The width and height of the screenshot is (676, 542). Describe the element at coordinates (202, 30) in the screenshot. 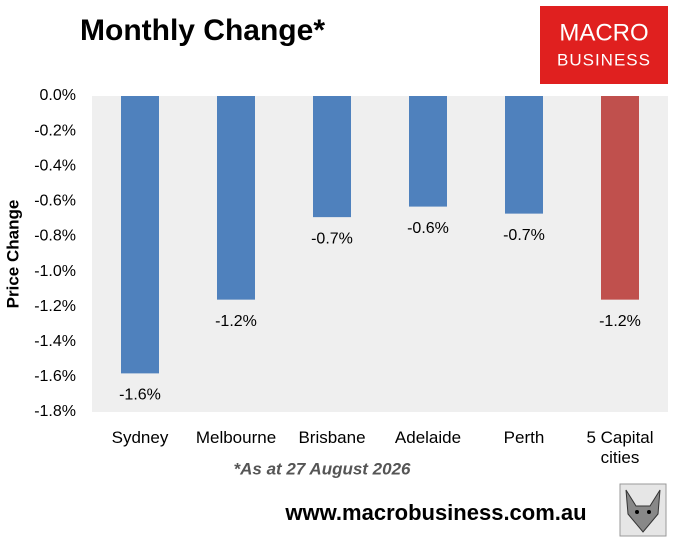

I see `chart-title: Monthly Change*` at that location.